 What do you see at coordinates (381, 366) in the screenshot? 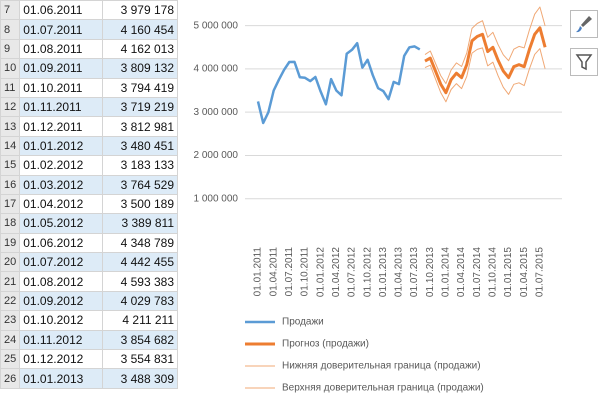
I see `legend-label: Нижняя доверительная граница (продажи)` at bounding box center [381, 366].